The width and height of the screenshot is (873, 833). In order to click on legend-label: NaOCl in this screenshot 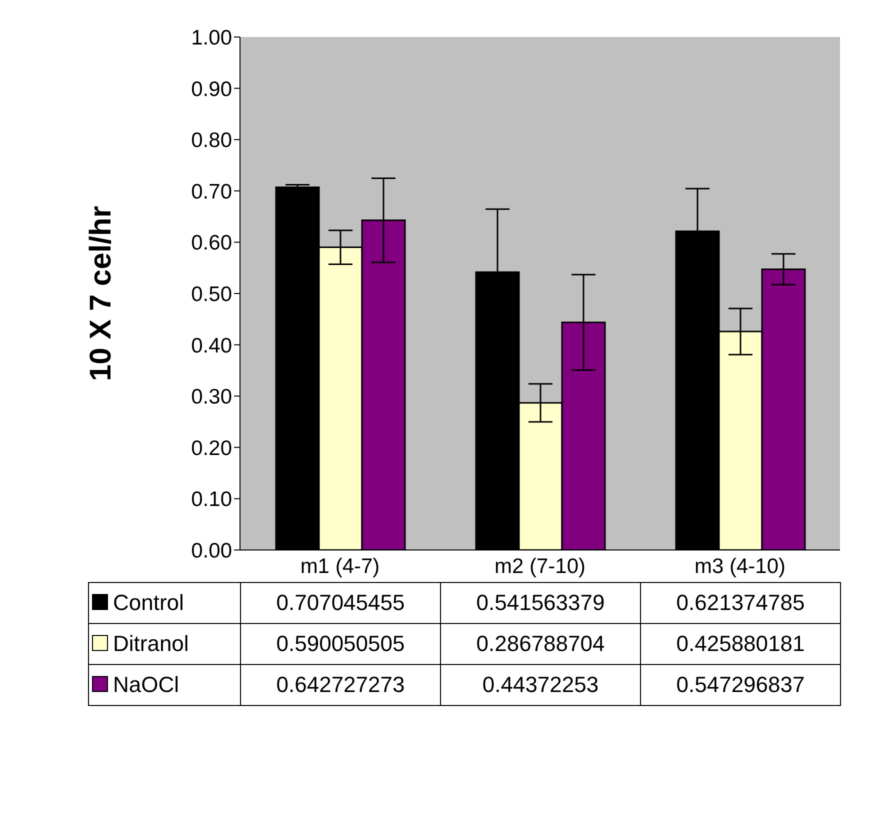, I will do `click(164, 685)`.